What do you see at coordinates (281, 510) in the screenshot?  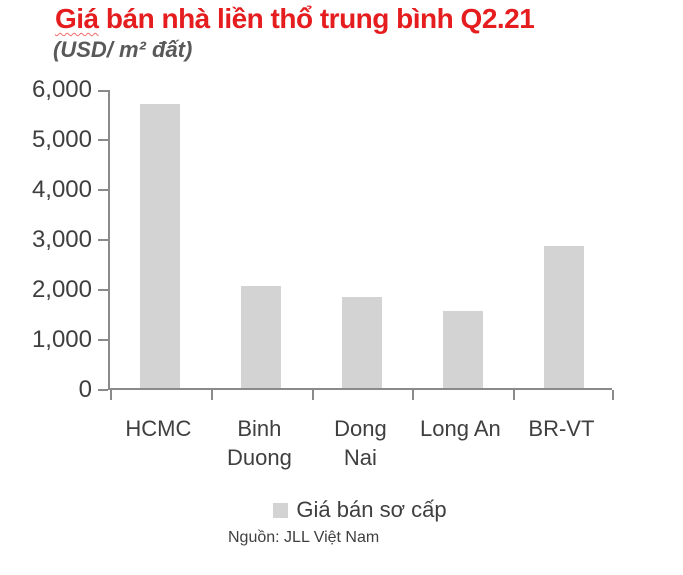 I see `legend-swatch-icon` at bounding box center [281, 510].